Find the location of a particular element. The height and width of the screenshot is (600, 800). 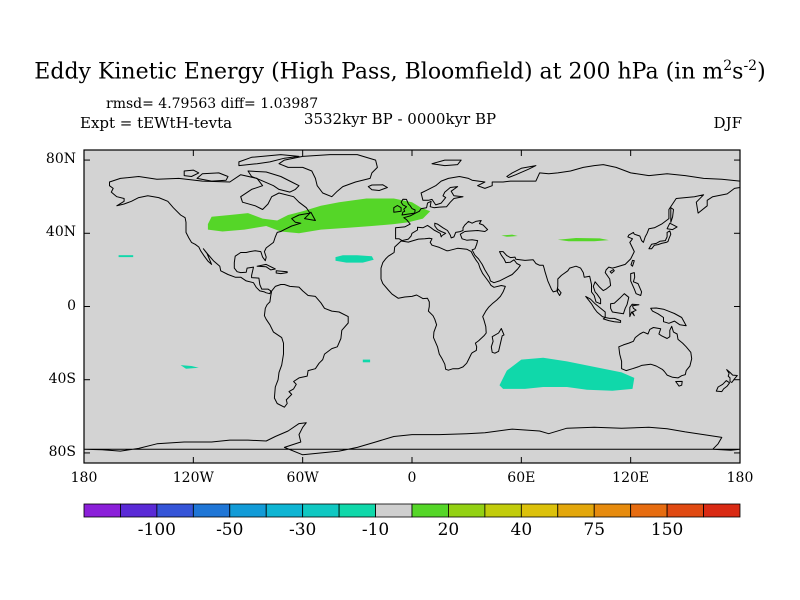

coastline-new-guinea is located at coordinates (668, 317).